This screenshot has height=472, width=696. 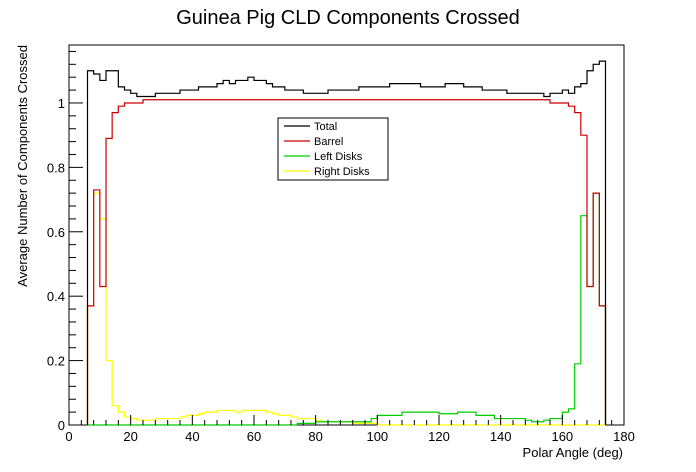 What do you see at coordinates (342, 172) in the screenshot?
I see `legend-entry-label: Right Disks` at bounding box center [342, 172].